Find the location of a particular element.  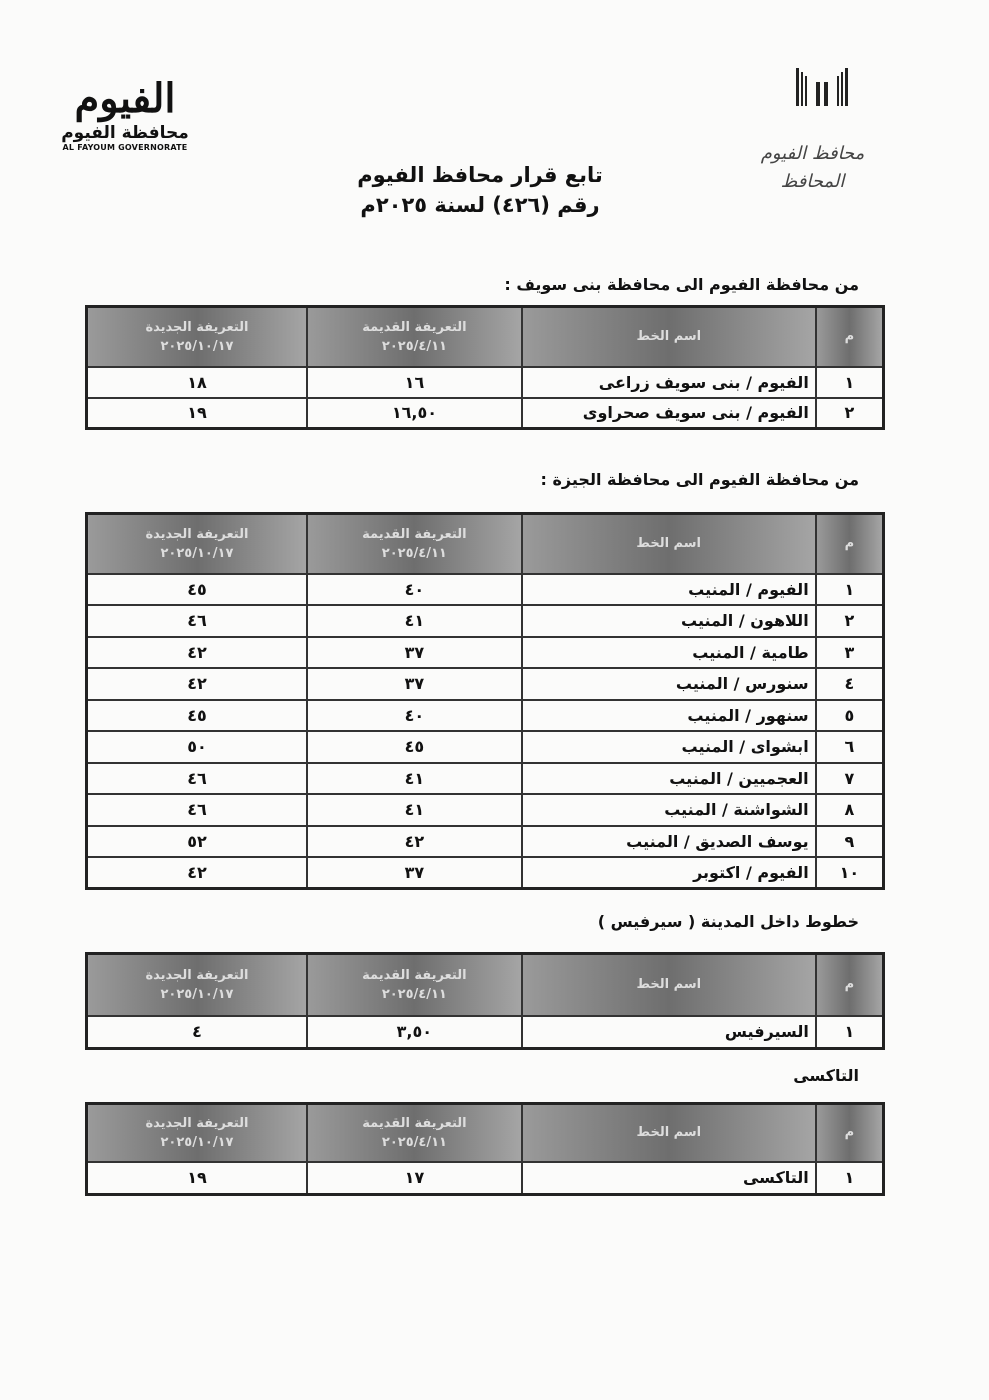

route-name: التاكسى is located at coordinates (668, 1178).